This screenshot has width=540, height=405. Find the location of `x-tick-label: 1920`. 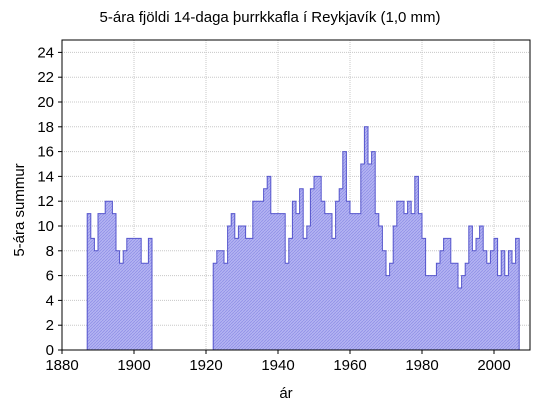

x-tick-label: 1920 is located at coordinates (205, 365).